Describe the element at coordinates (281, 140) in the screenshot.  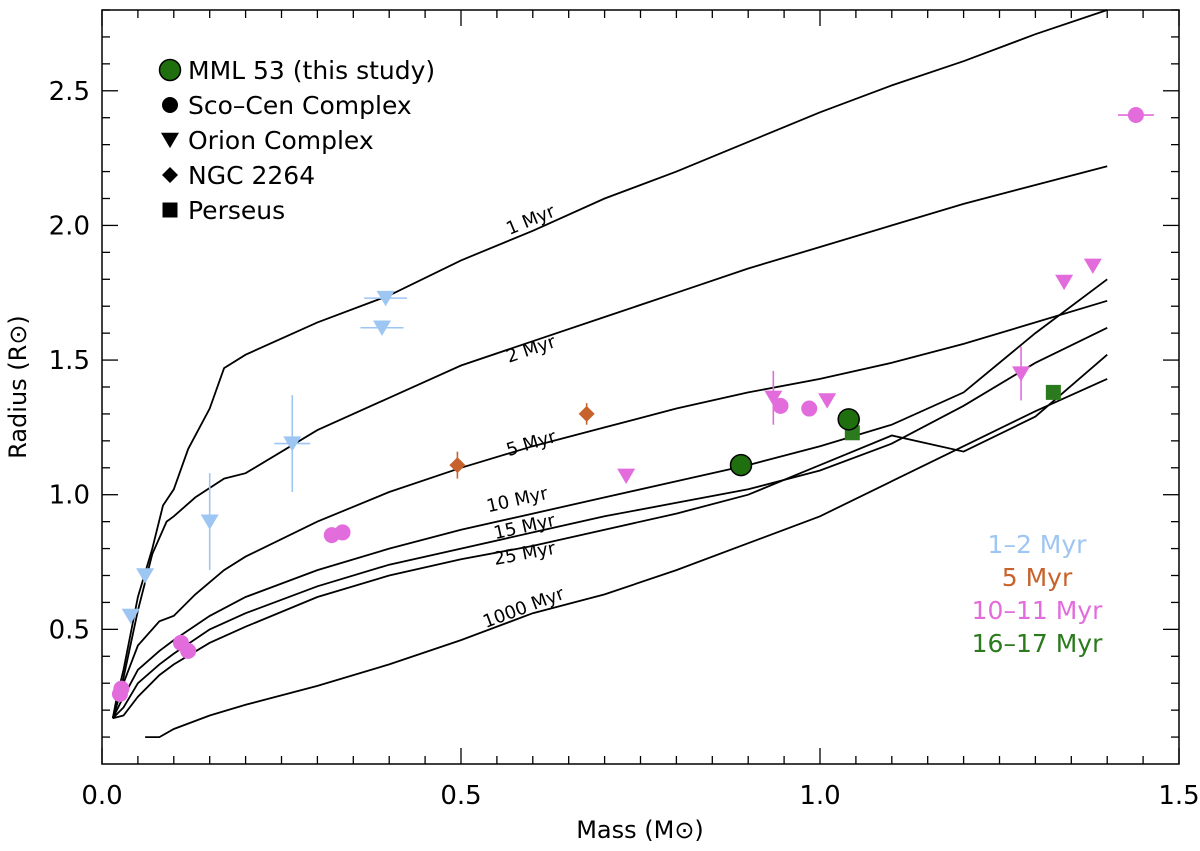
I see `legend-label: Orion Complex` at that location.